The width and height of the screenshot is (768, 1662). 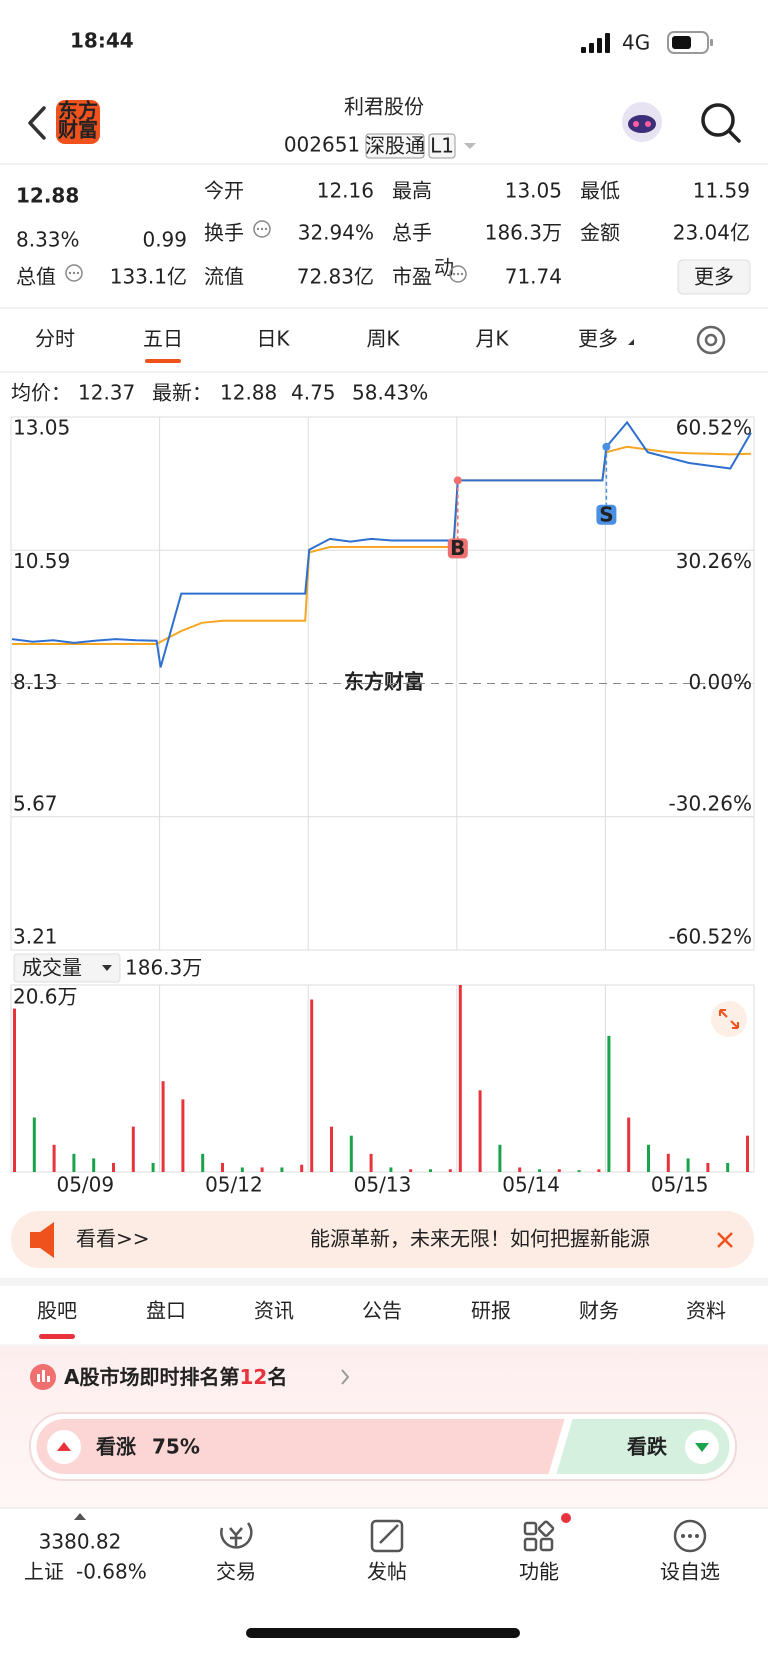 I want to click on close-icon, so click(x=725, y=1240).